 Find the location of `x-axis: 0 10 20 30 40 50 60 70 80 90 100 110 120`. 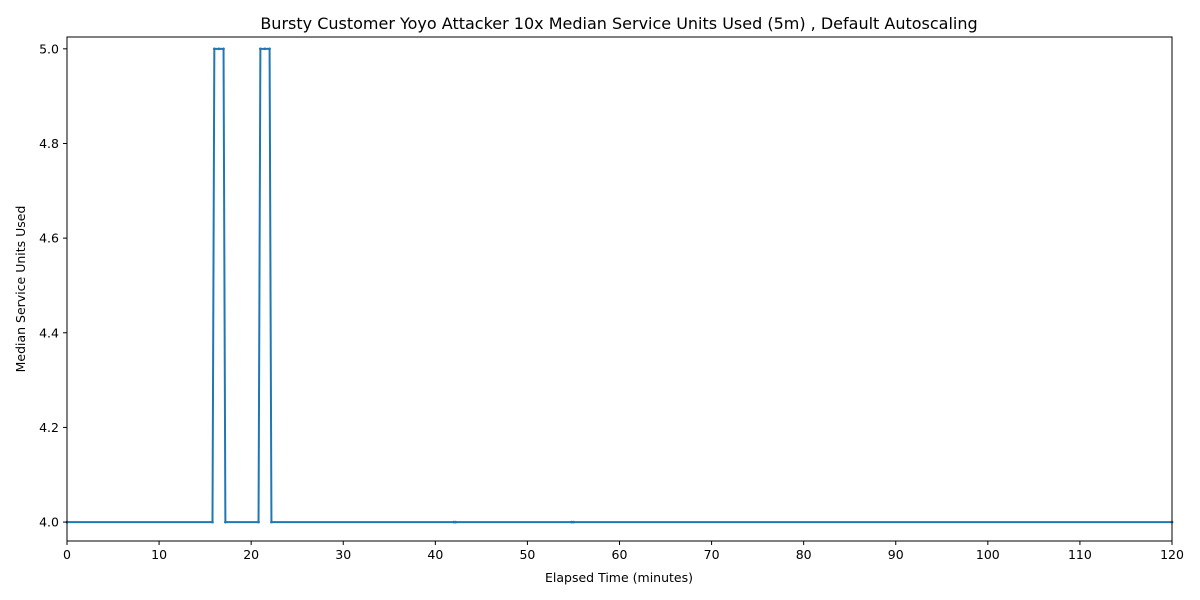

x-axis: 0 10 20 30 40 50 60 70 80 90 100 110 120 is located at coordinates (623, 551).